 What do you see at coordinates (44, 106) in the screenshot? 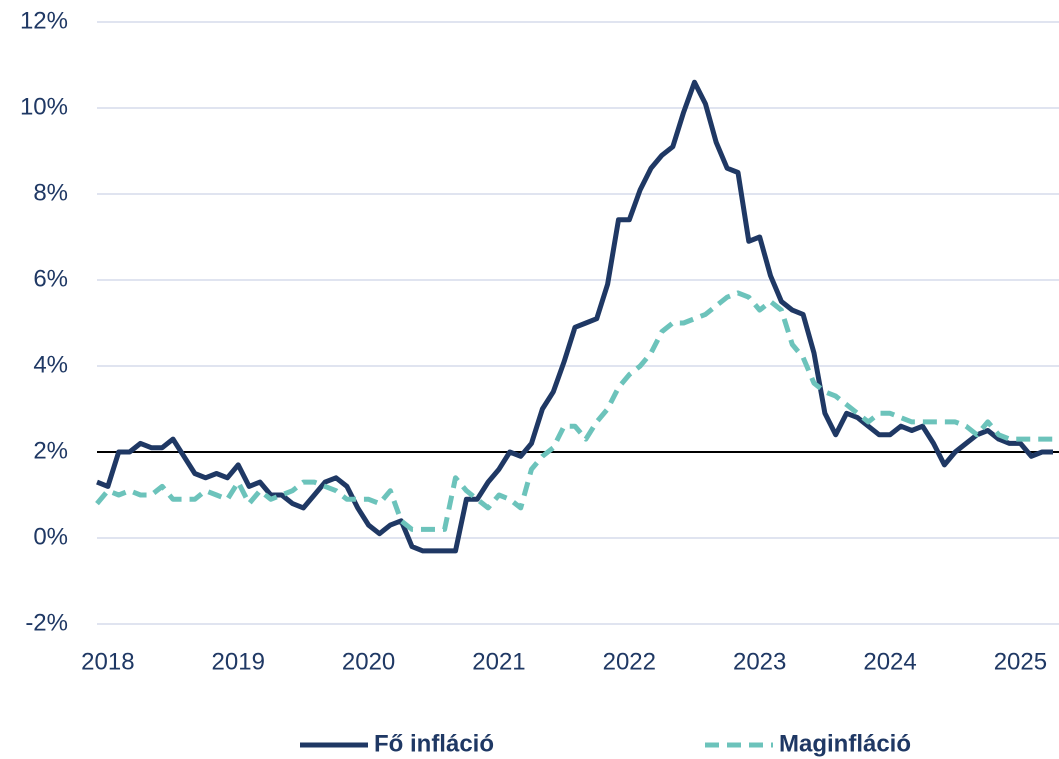
I see `y-tick-label: 10%` at bounding box center [44, 106].